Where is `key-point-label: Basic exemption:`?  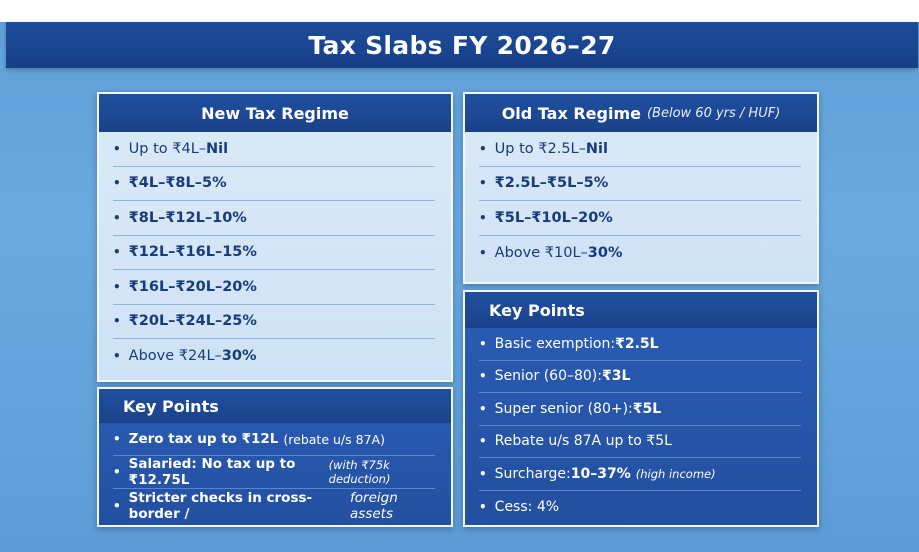
key-point-label: Basic exemption: is located at coordinates (555, 343).